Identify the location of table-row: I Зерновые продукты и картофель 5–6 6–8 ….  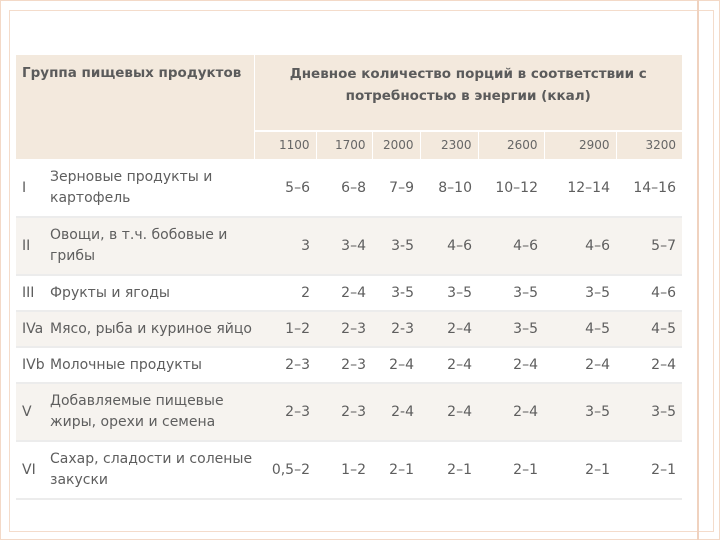
(349, 188).